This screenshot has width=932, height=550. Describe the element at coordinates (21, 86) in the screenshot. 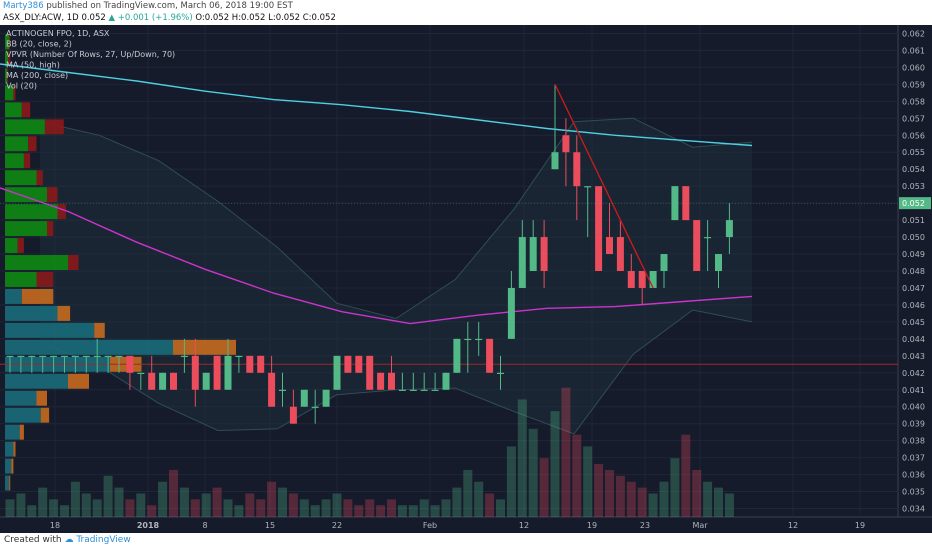

I see `indicator-label: Vol (20)` at that location.